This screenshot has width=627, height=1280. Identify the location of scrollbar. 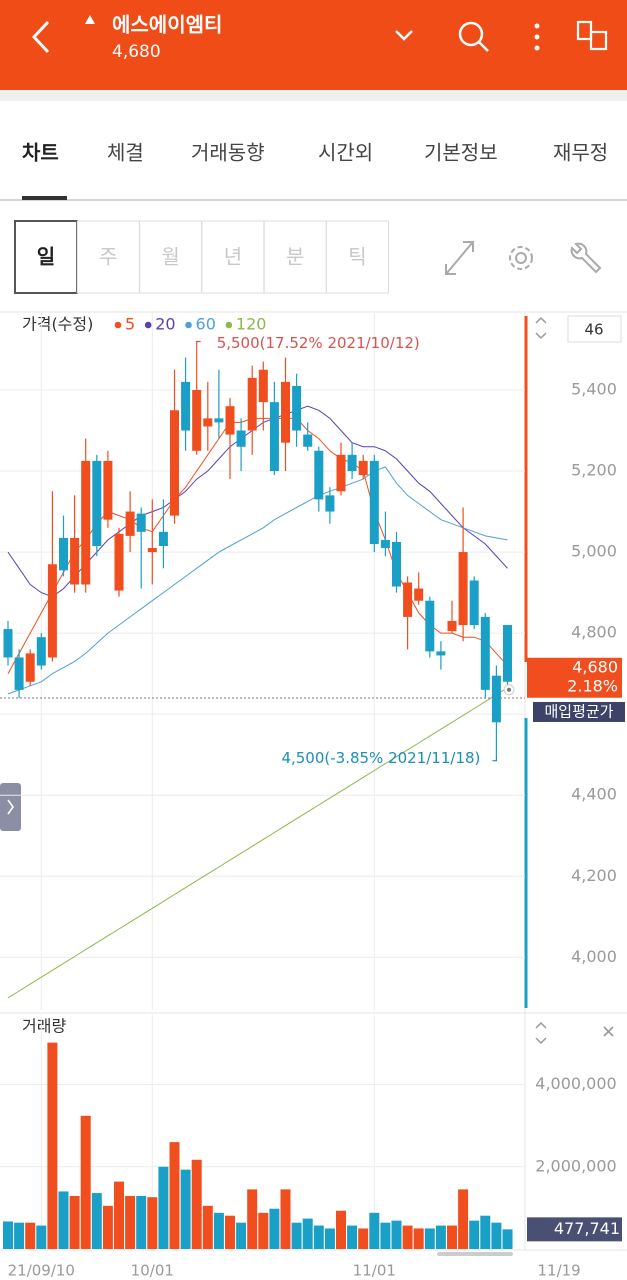
(475, 1254).